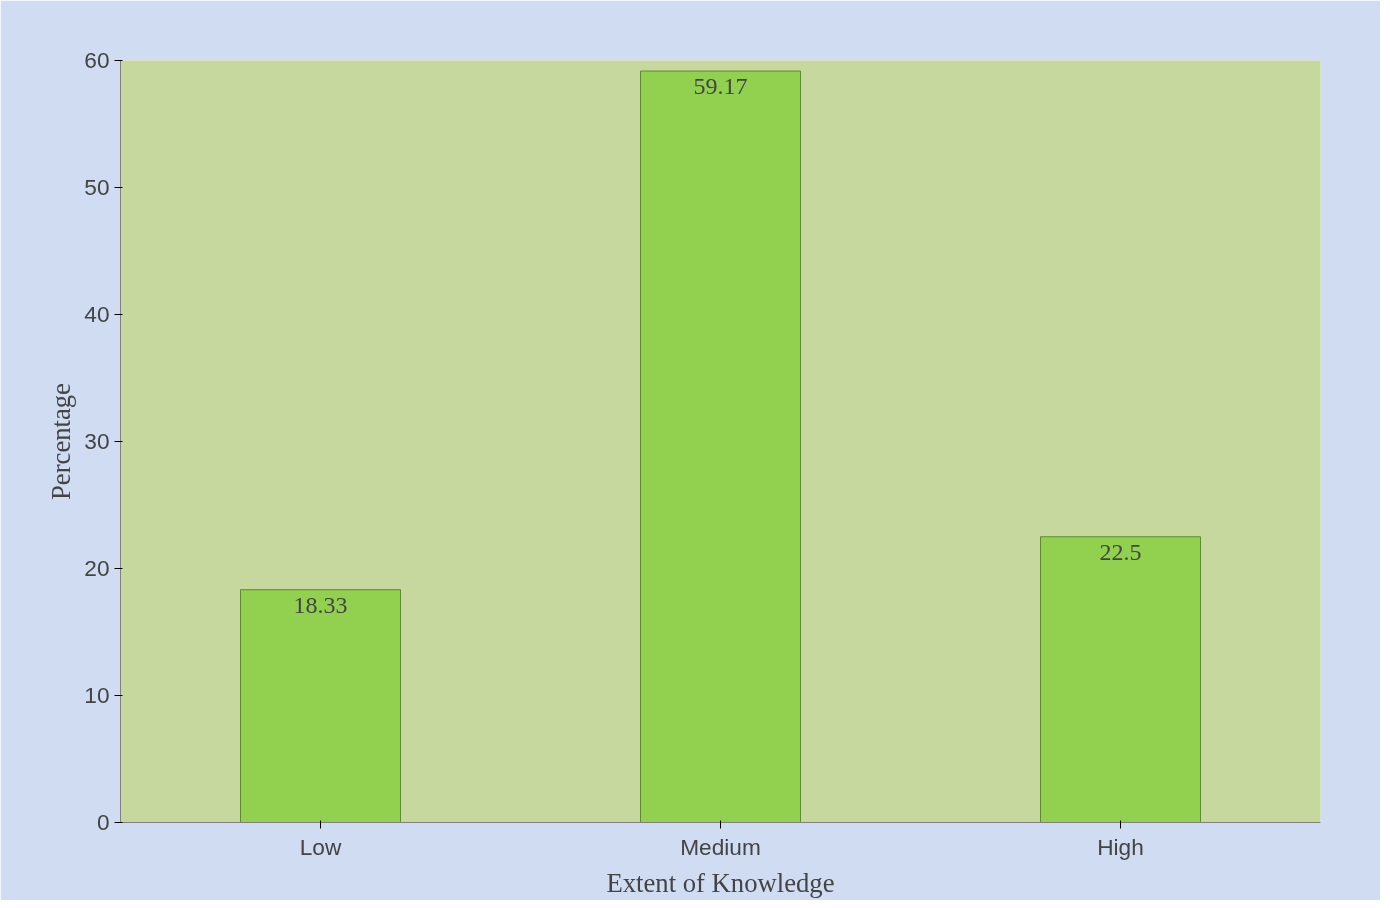 This screenshot has height=908, width=1390. Describe the element at coordinates (61, 441) in the screenshot. I see `y-axis-title: Percentage` at that location.